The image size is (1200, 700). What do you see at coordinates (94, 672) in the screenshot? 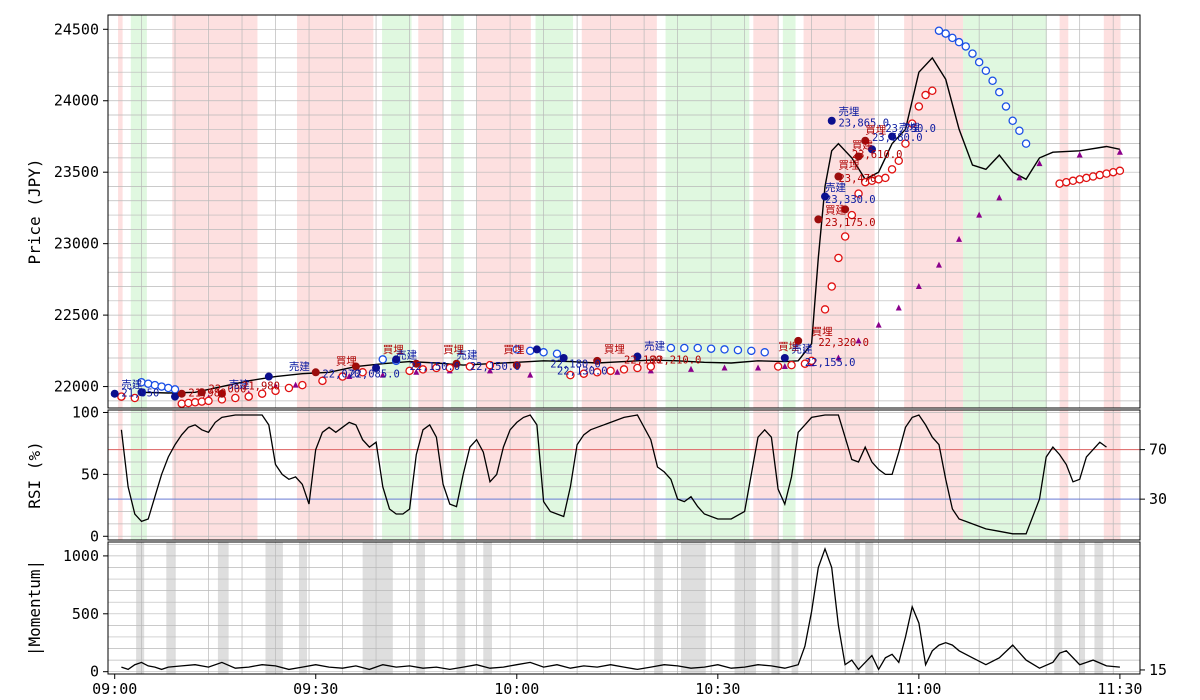
I see `momentum-tick-label: 0` at bounding box center [94, 672].